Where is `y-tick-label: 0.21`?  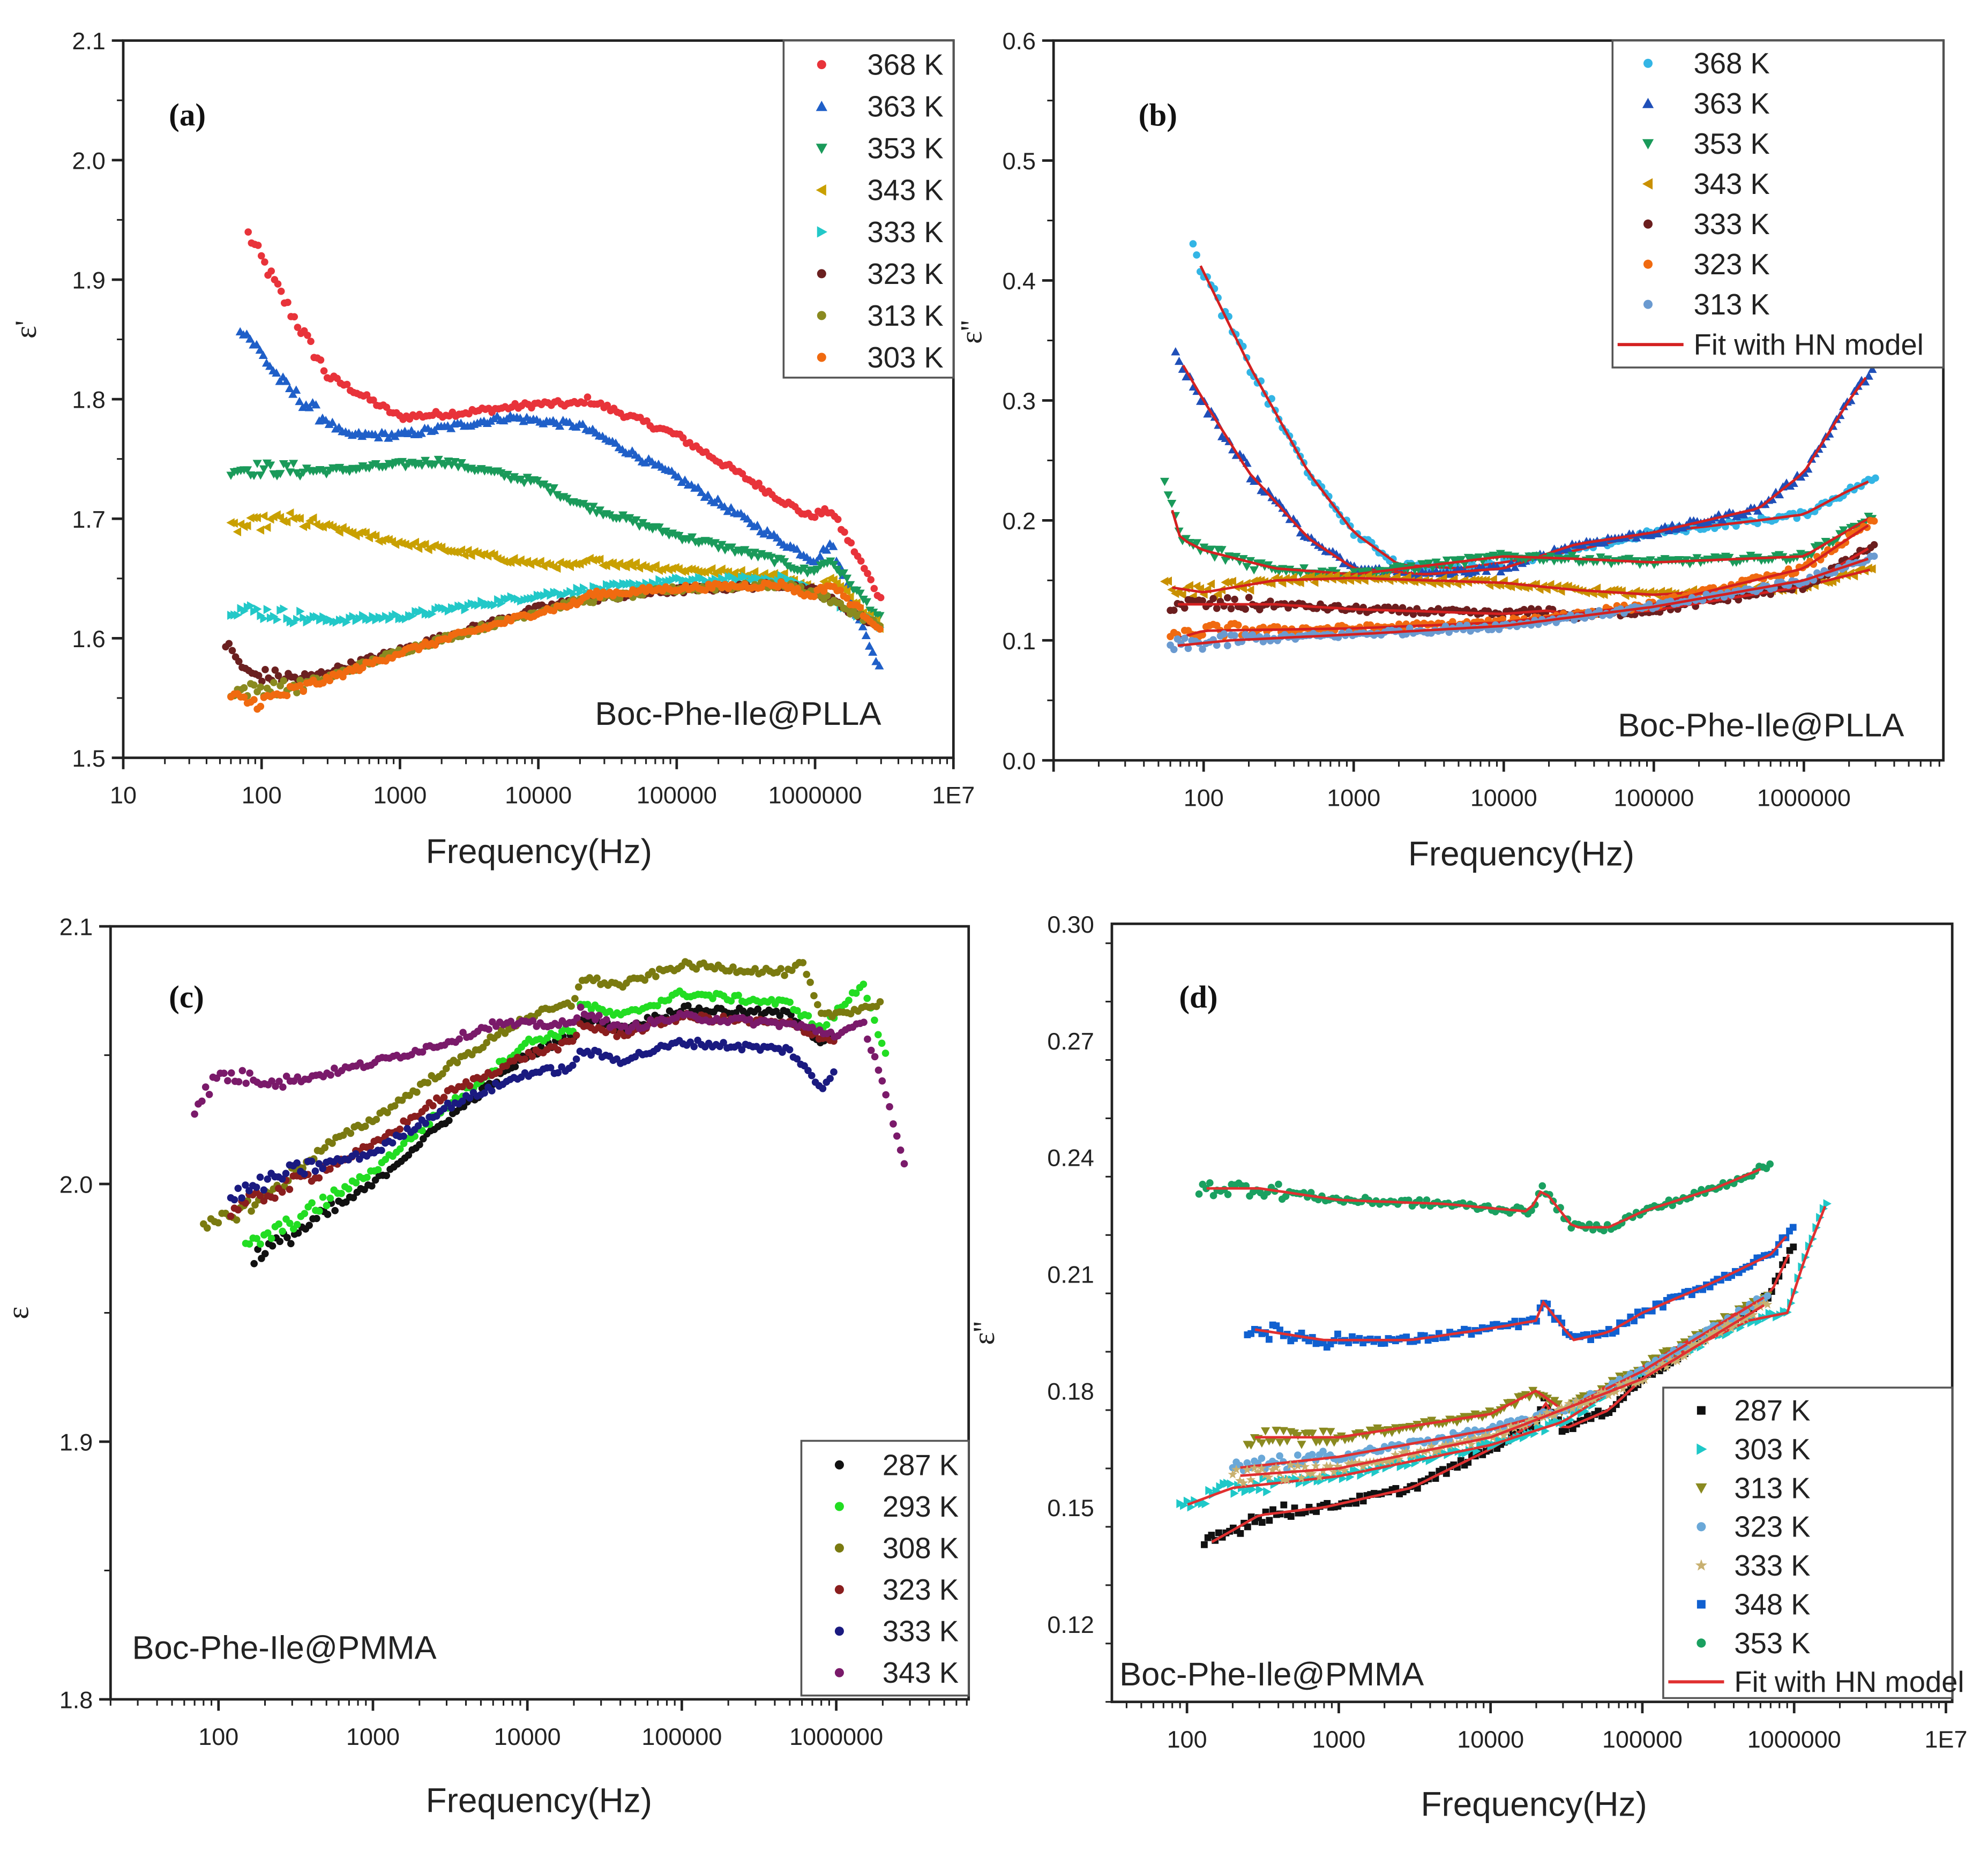 y-tick-label: 0.21 is located at coordinates (1070, 1274).